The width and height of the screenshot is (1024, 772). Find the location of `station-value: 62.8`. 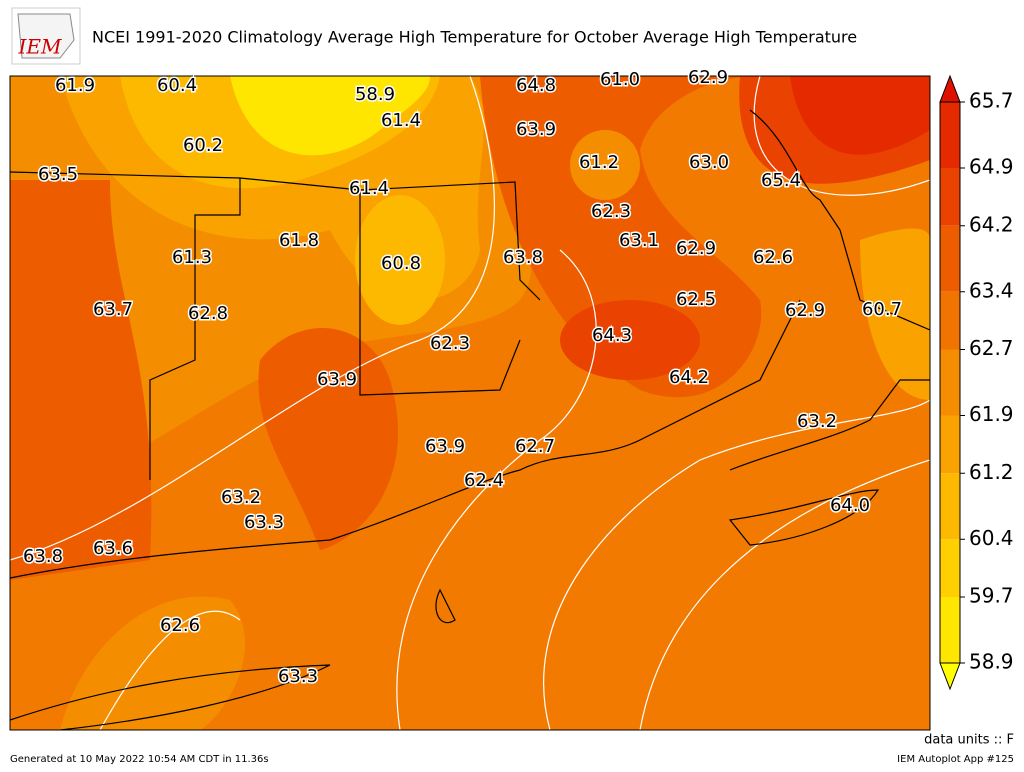

station-value: 62.8 is located at coordinates (208, 313).